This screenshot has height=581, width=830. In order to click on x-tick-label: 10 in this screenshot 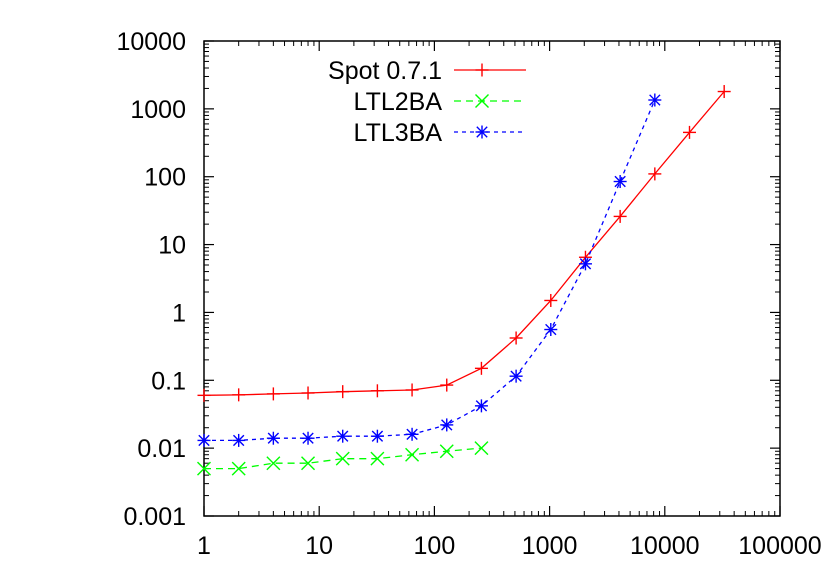, I will do `click(319, 546)`.